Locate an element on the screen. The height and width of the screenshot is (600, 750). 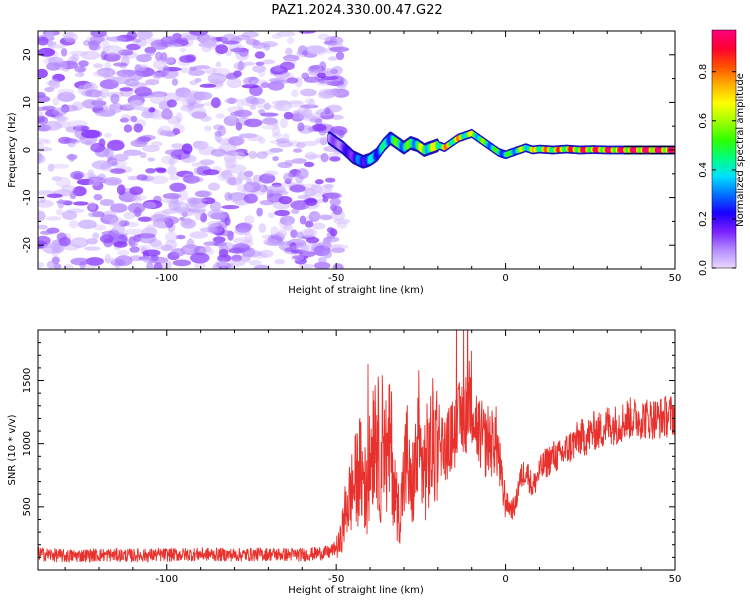
y-tick-label: 20 is located at coordinates (27, 54).